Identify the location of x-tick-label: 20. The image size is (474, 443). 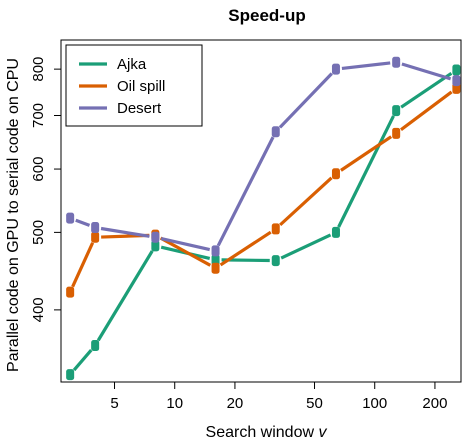
(235, 403).